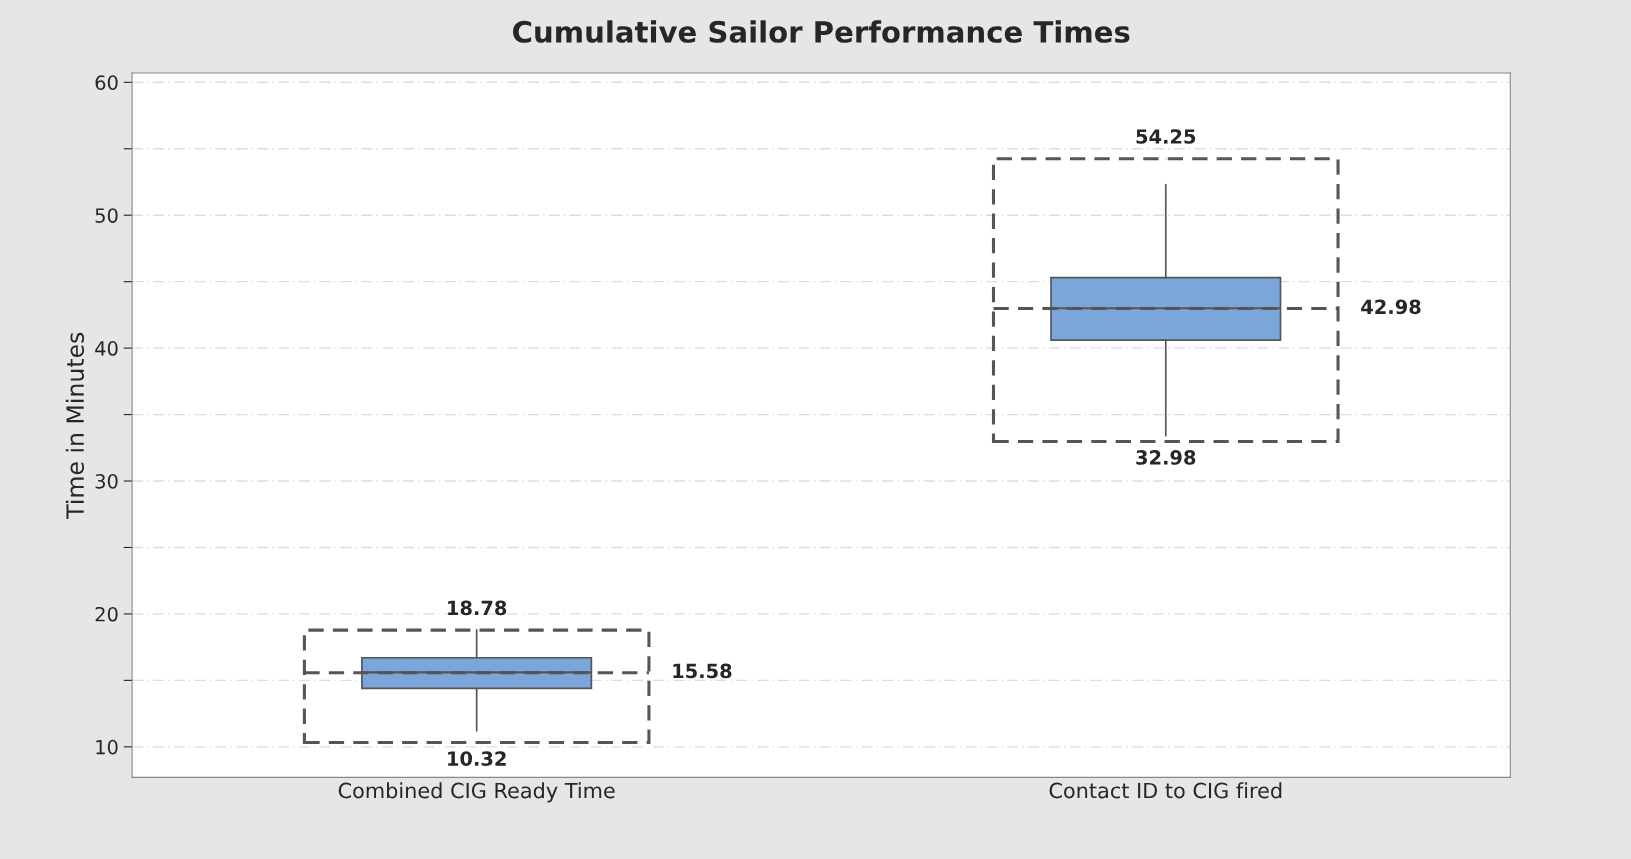 The height and width of the screenshot is (859, 1631). I want to click on x-tick-label: Combined CIG Ready Time, so click(476, 792).